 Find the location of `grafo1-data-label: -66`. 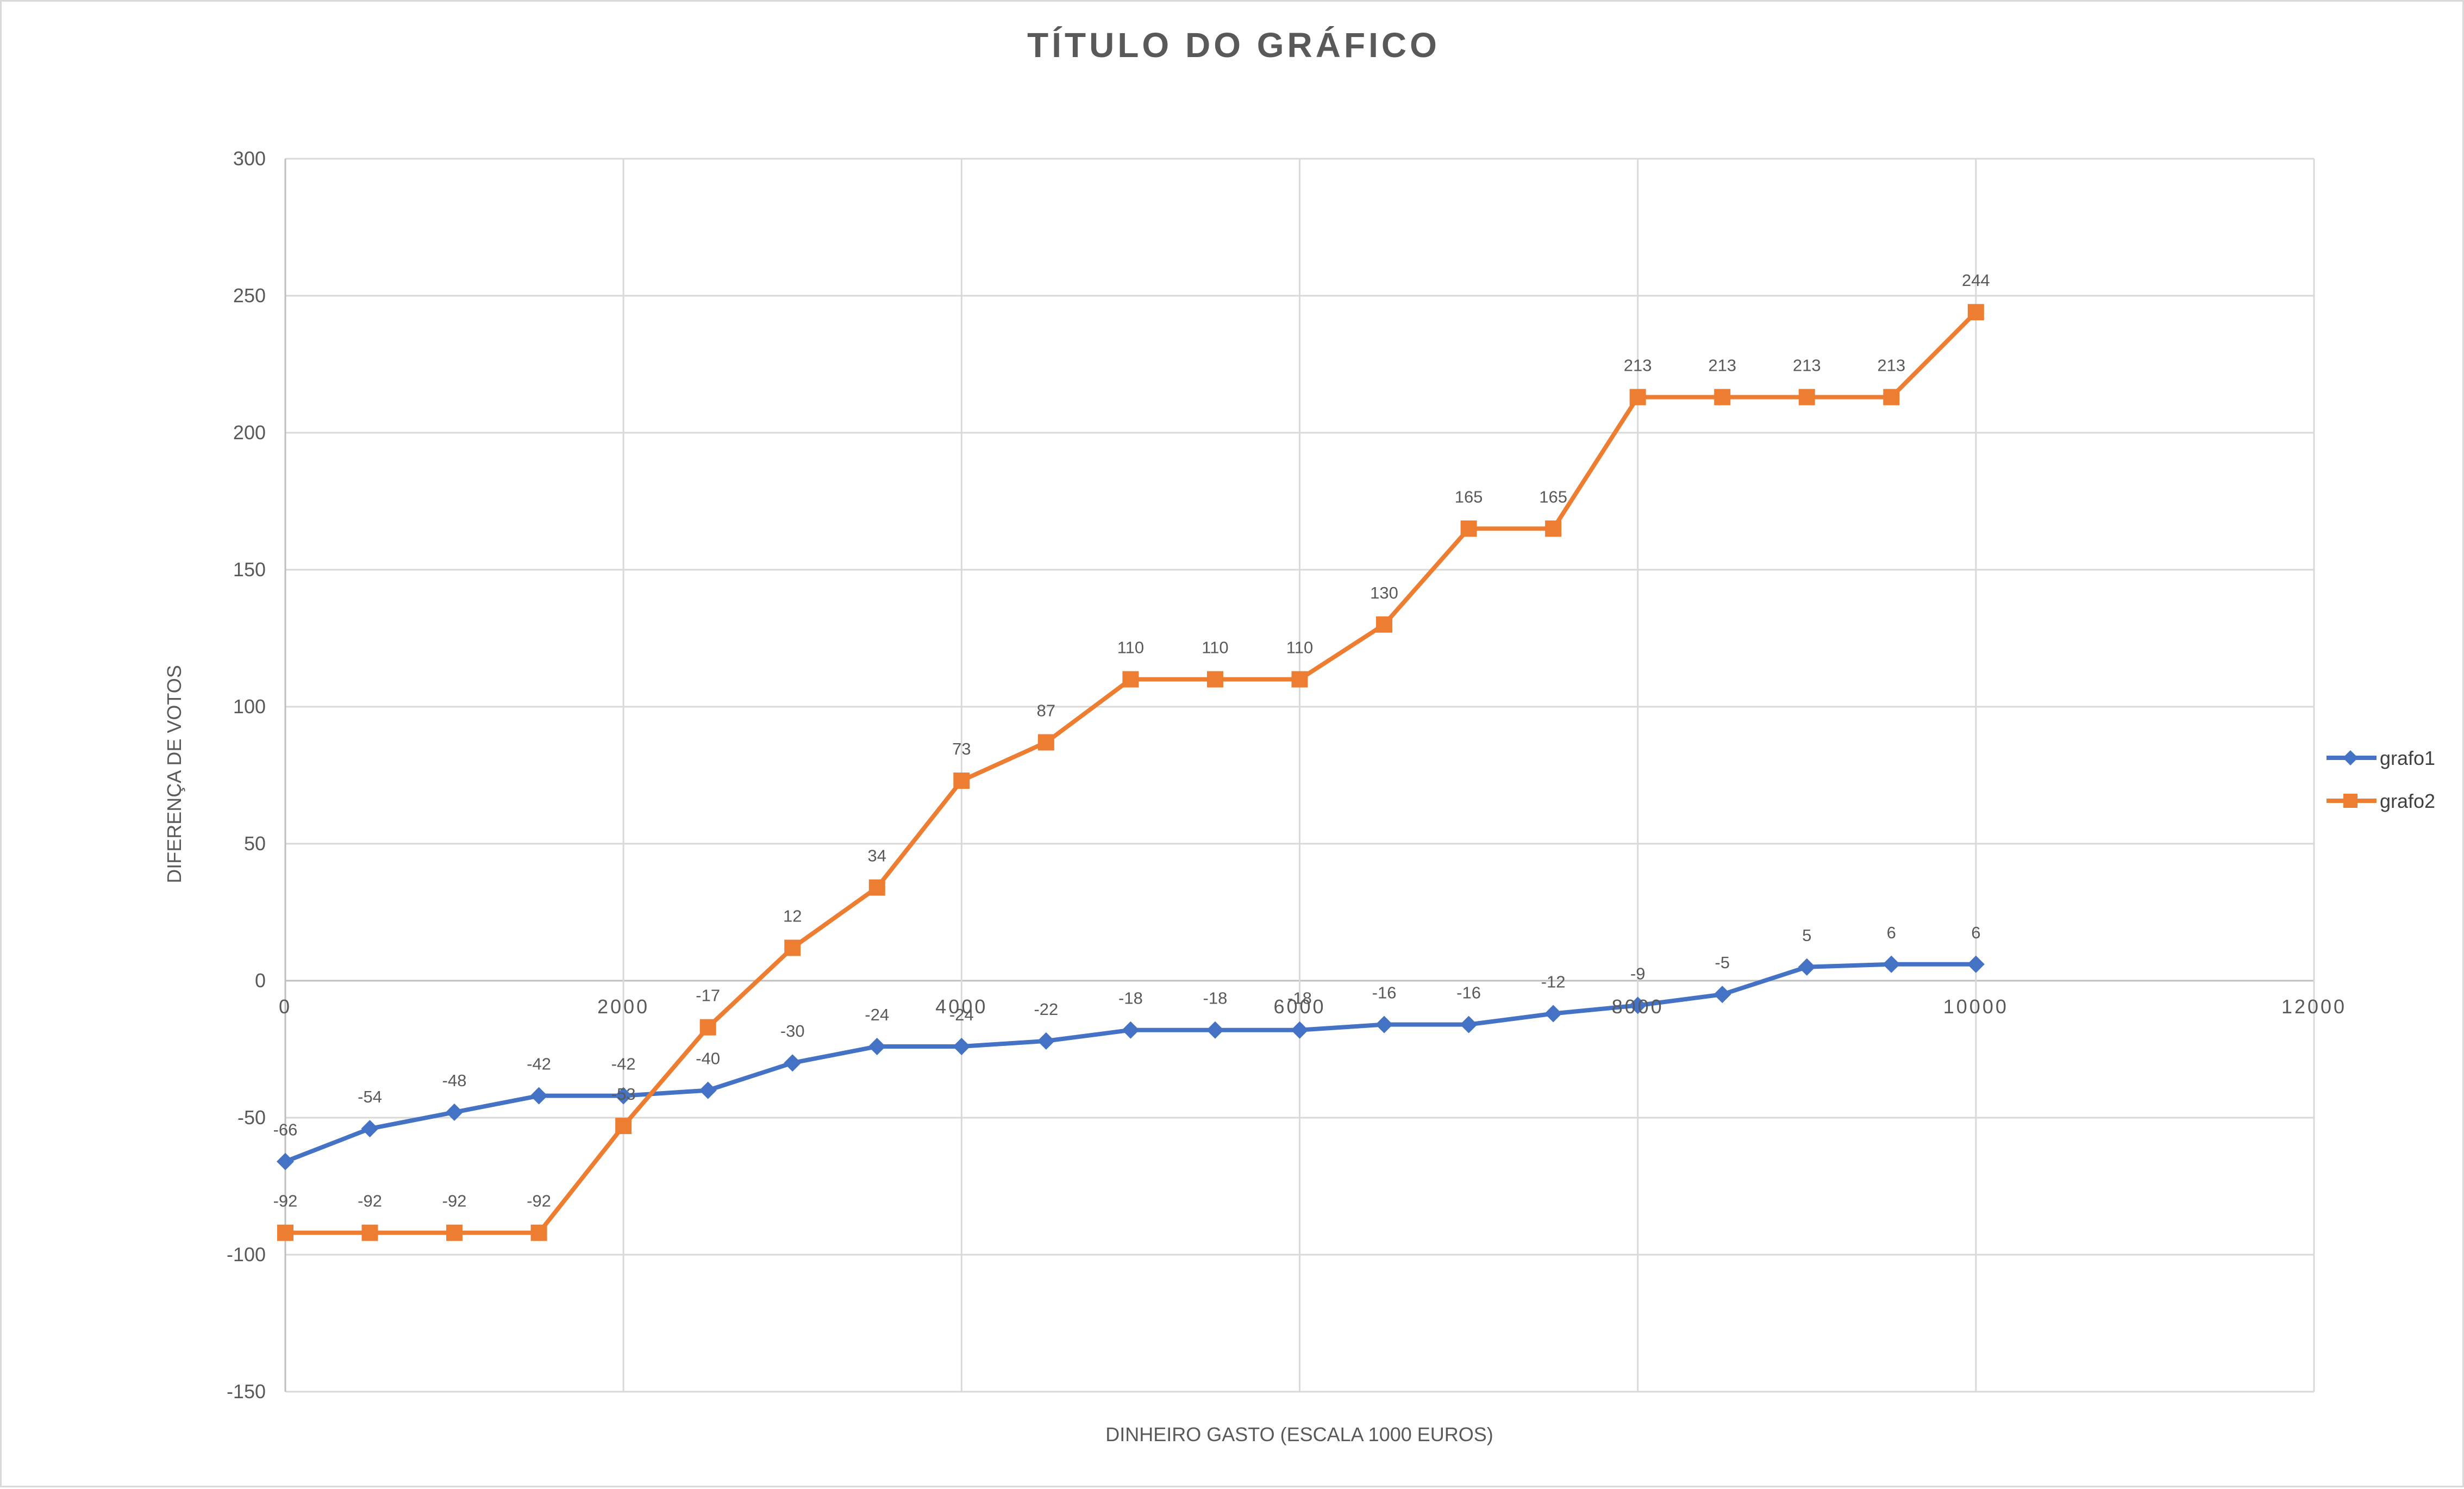

grafo1-data-label: -66 is located at coordinates (285, 1129).